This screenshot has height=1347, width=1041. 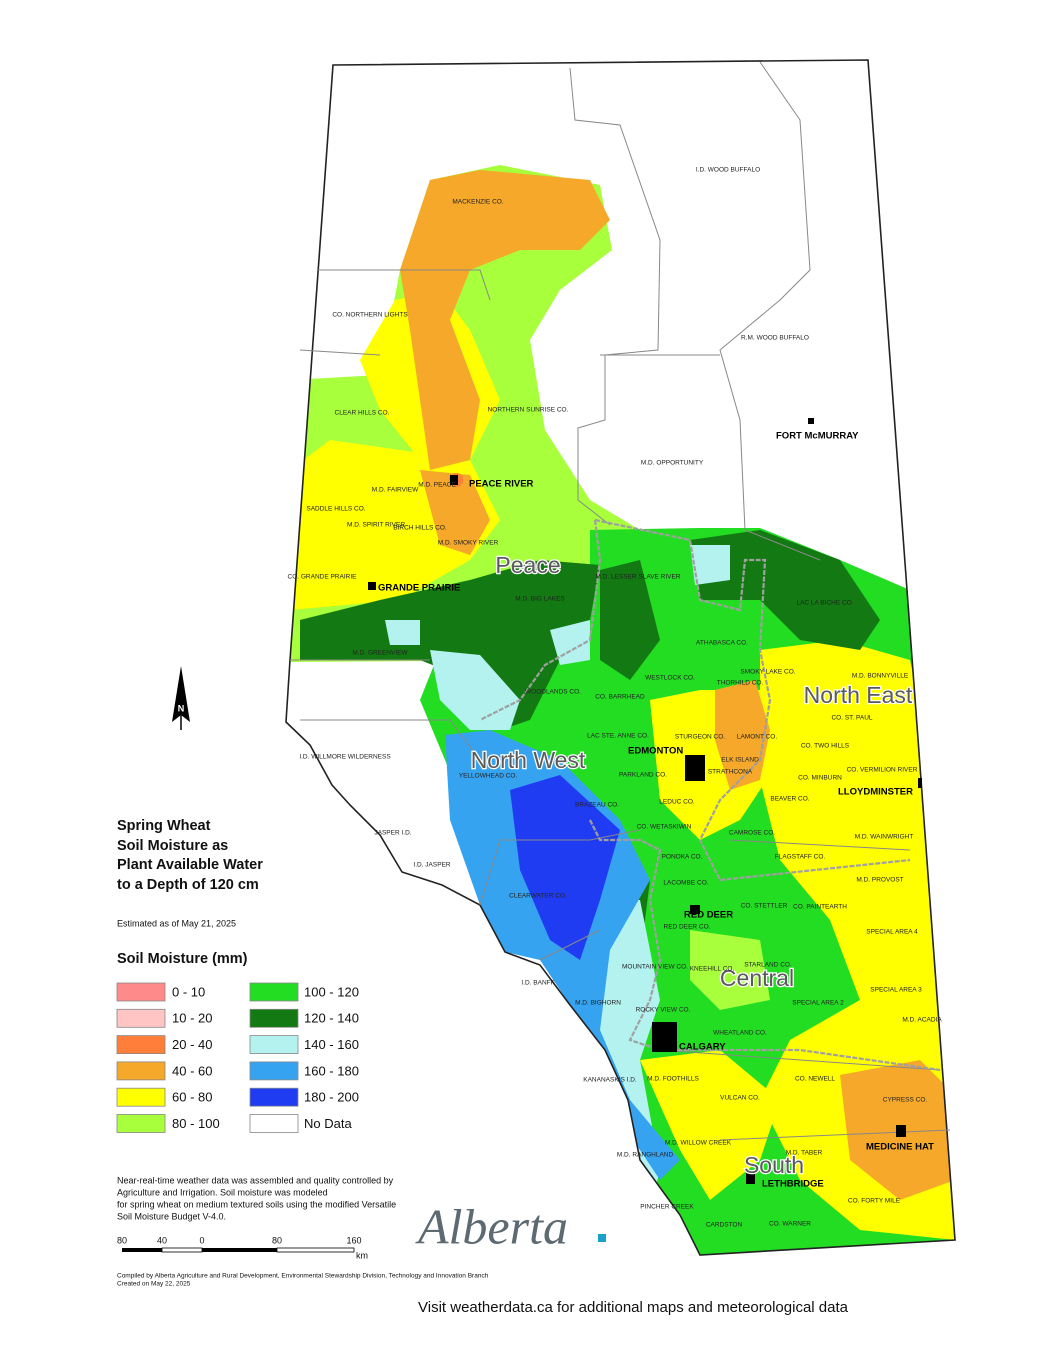 What do you see at coordinates (880, 676) in the screenshot?
I see `municipality-label: M.D. BONNYVILLE` at bounding box center [880, 676].